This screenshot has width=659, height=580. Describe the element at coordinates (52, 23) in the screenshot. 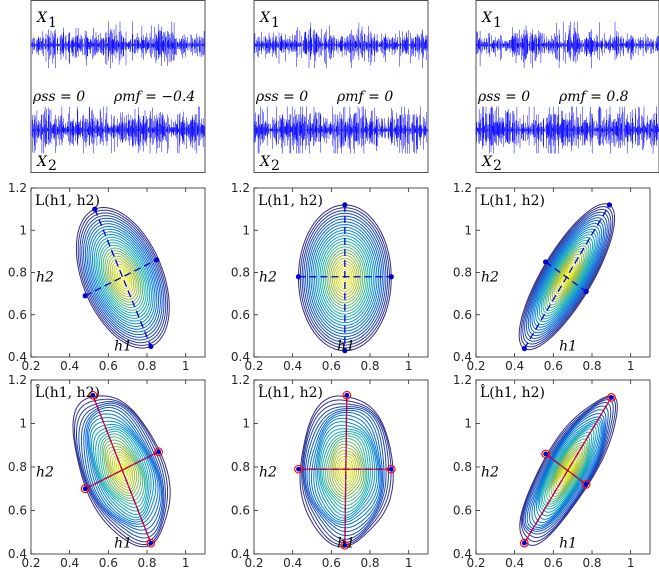

I see `x1-subscript: 1` at that location.